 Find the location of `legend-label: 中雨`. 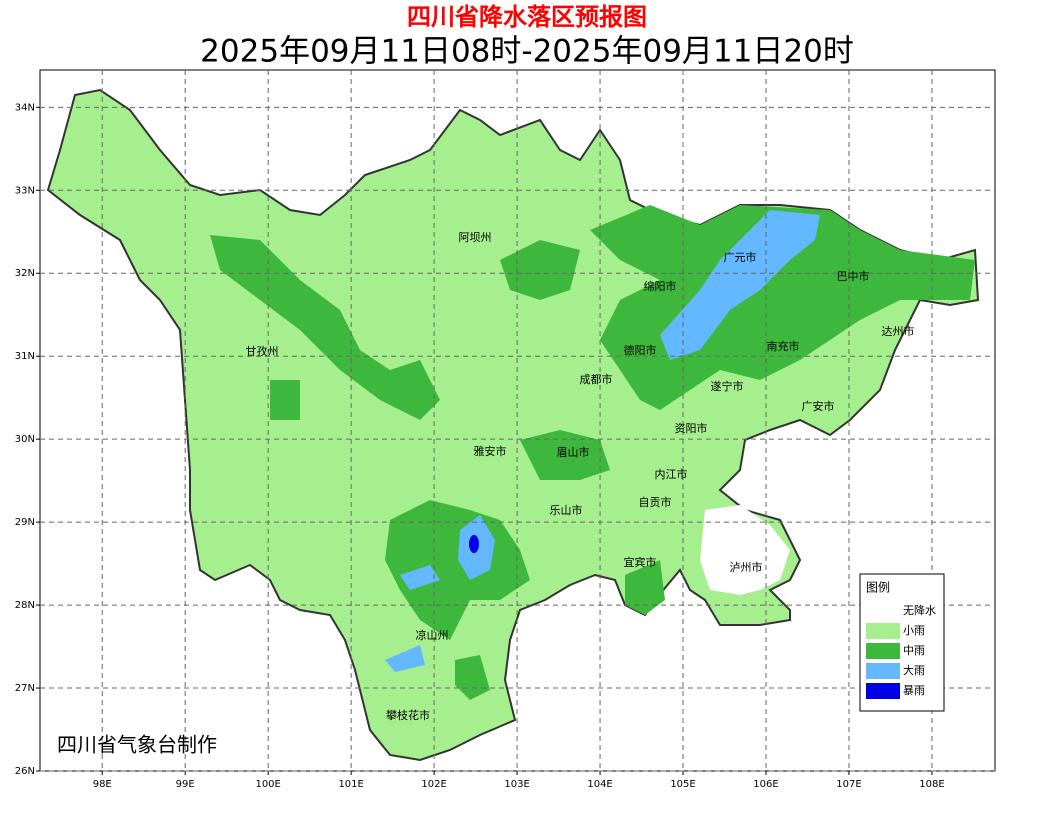

legend-label: 中雨 is located at coordinates (914, 650).